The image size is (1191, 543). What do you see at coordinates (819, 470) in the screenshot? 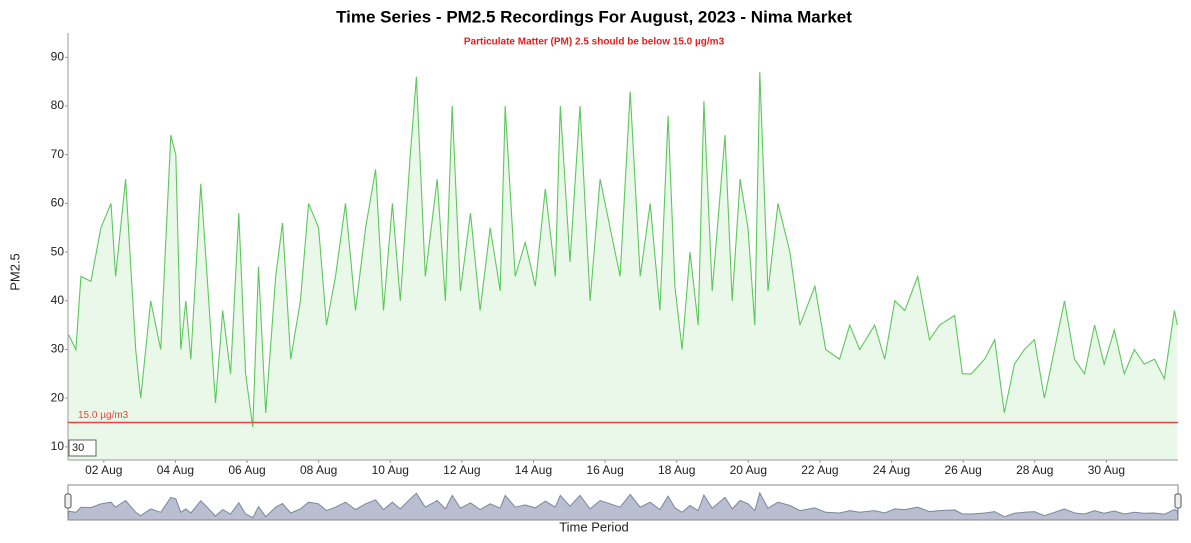
I see `x-tick-label: 22 Aug` at bounding box center [819, 470].